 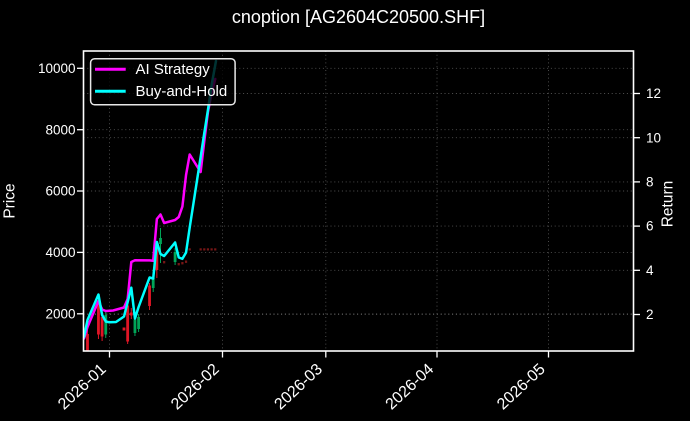 What do you see at coordinates (650, 270) in the screenshot?
I see `svg-text: 4` at bounding box center [650, 270].